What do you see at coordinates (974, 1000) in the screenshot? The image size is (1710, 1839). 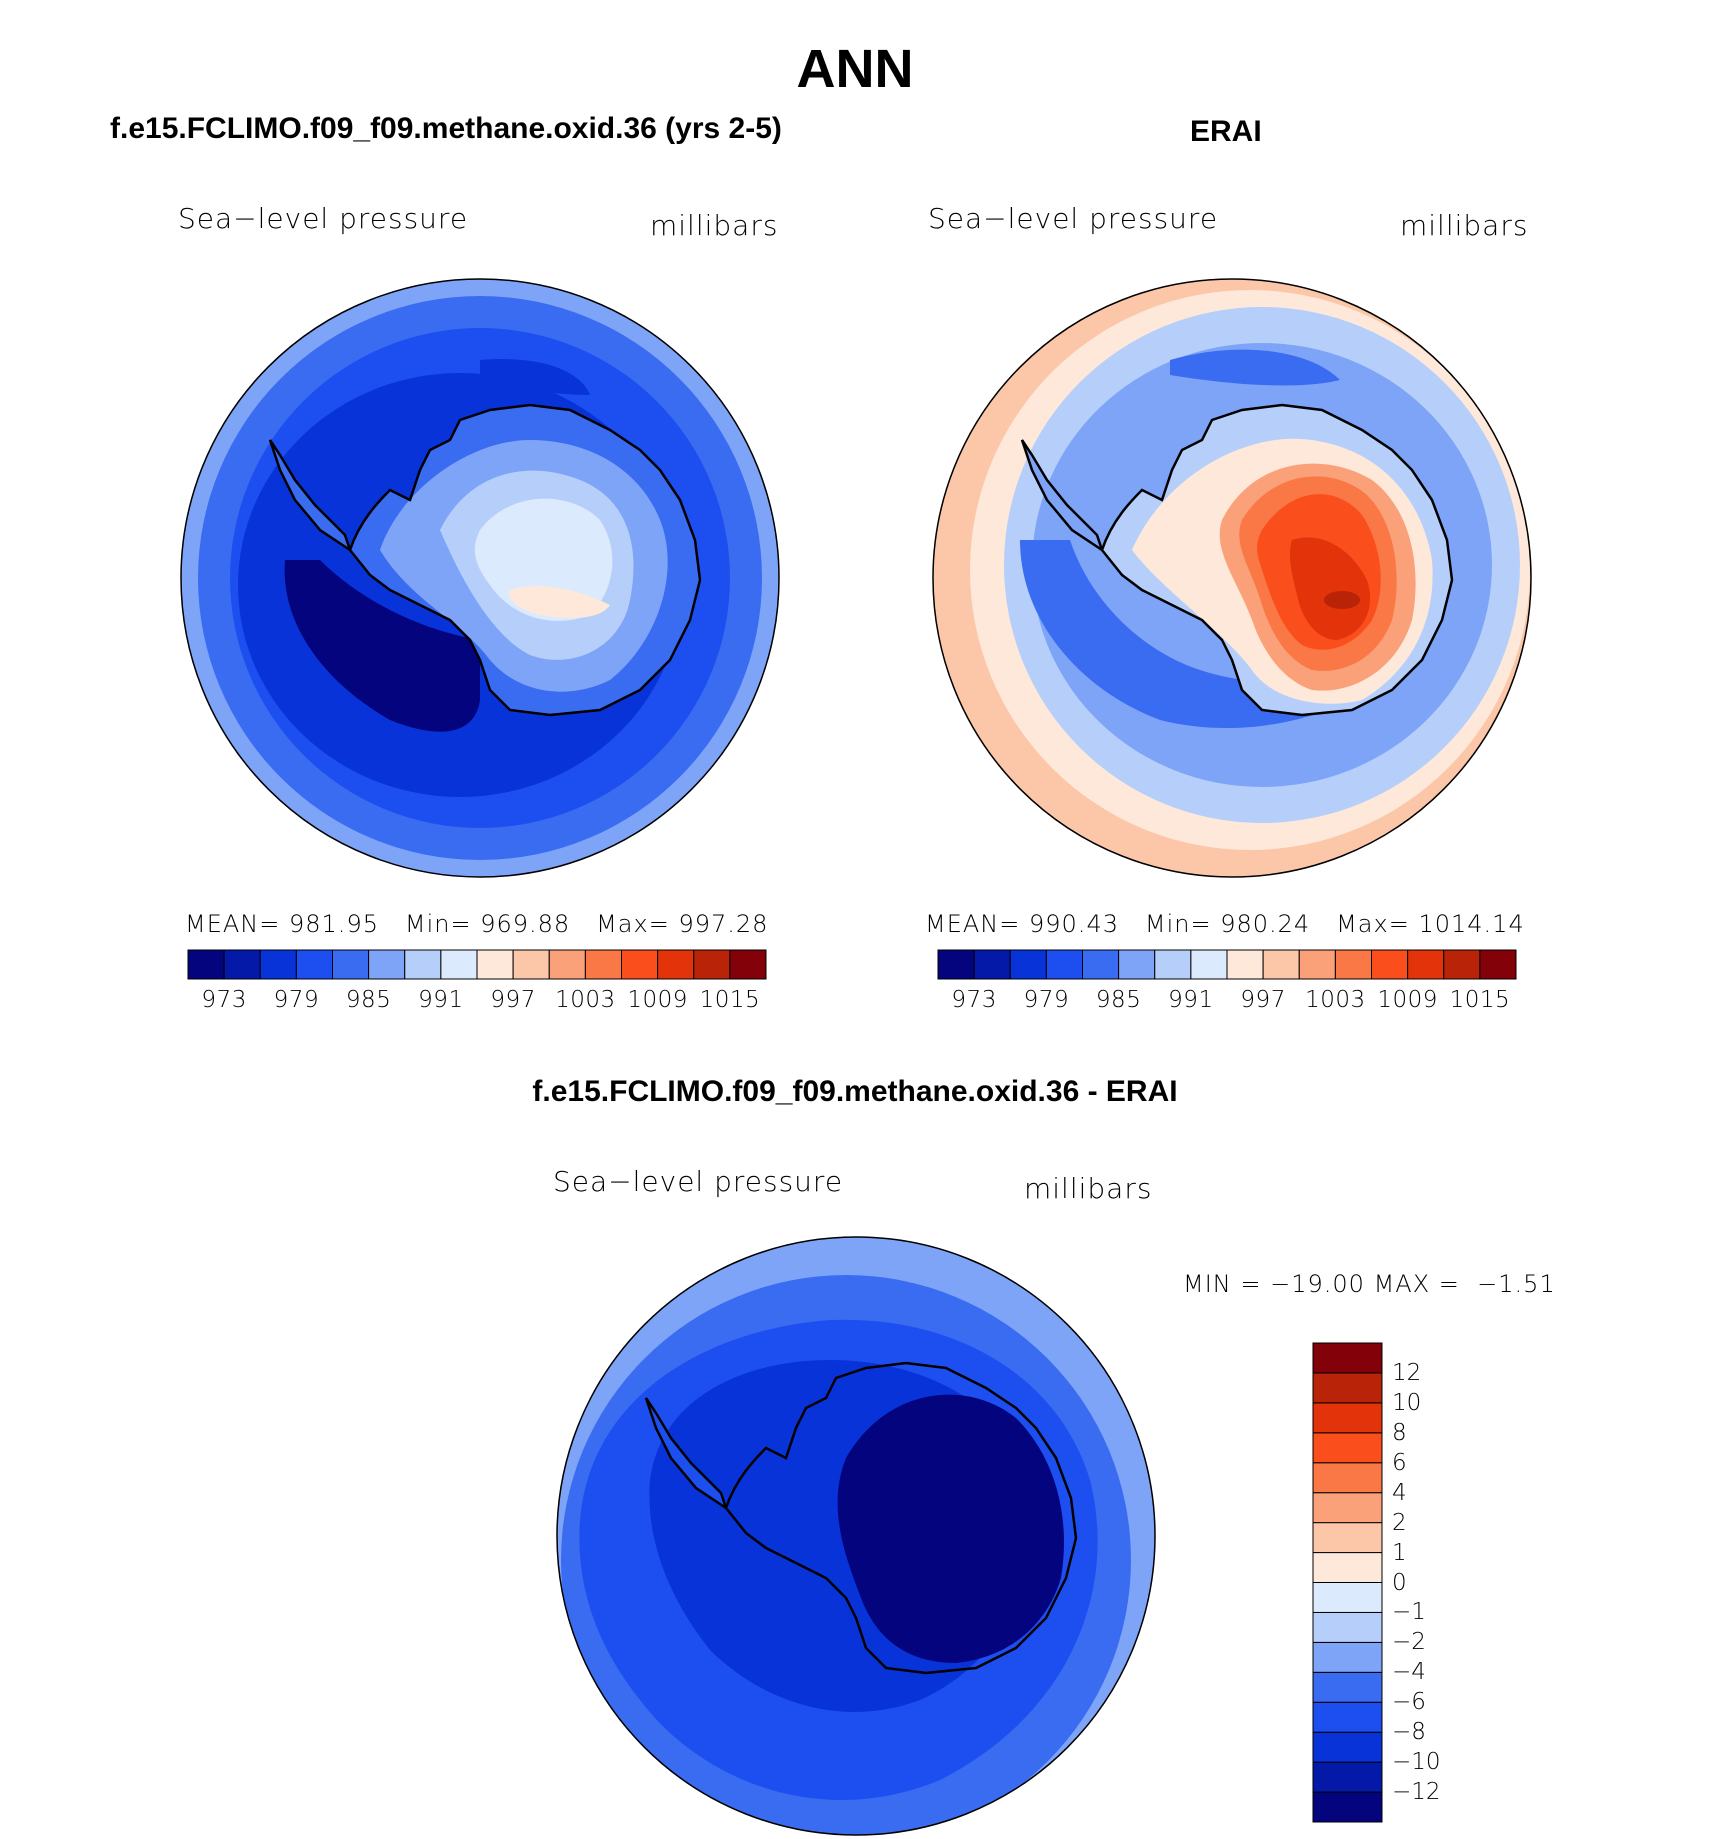 I see `colorbar-obs-tick-label: 973` at bounding box center [974, 1000].